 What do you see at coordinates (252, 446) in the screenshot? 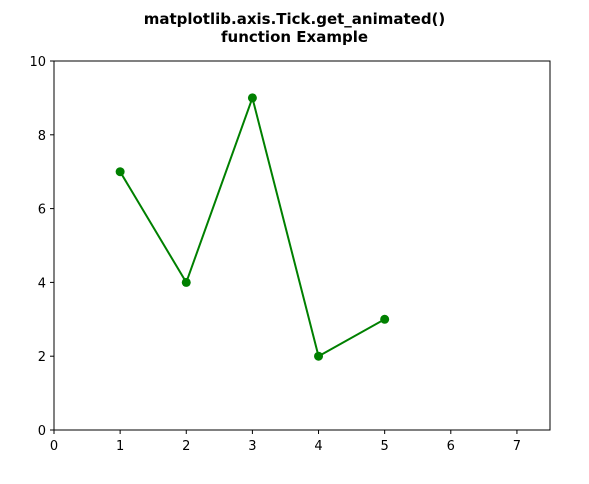
I see `x-tick-label: 3` at bounding box center [252, 446].